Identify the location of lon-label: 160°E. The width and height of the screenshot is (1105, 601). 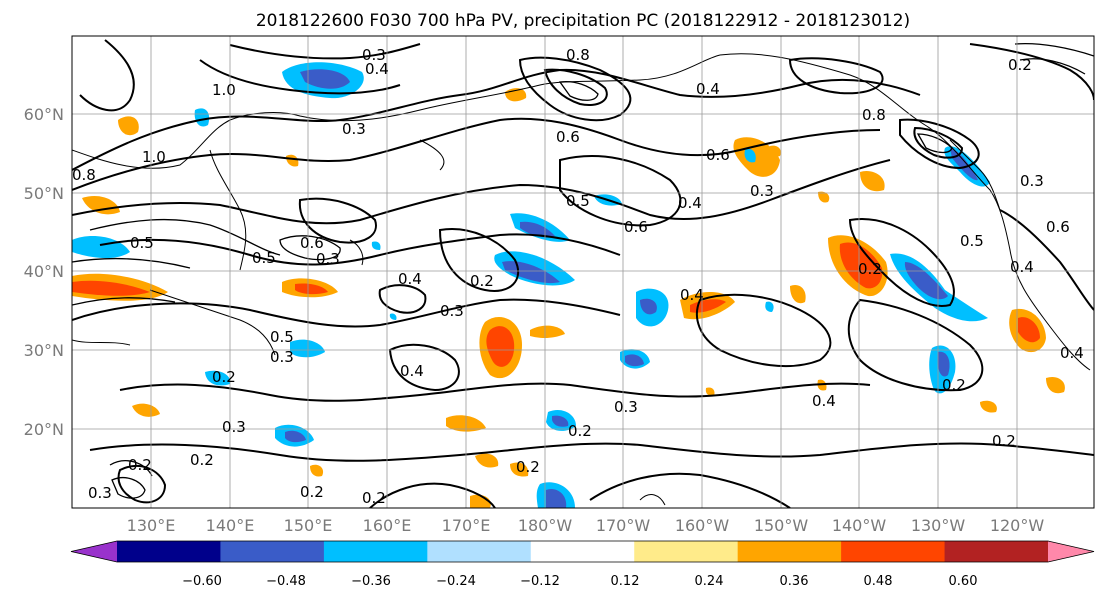
(387, 525).